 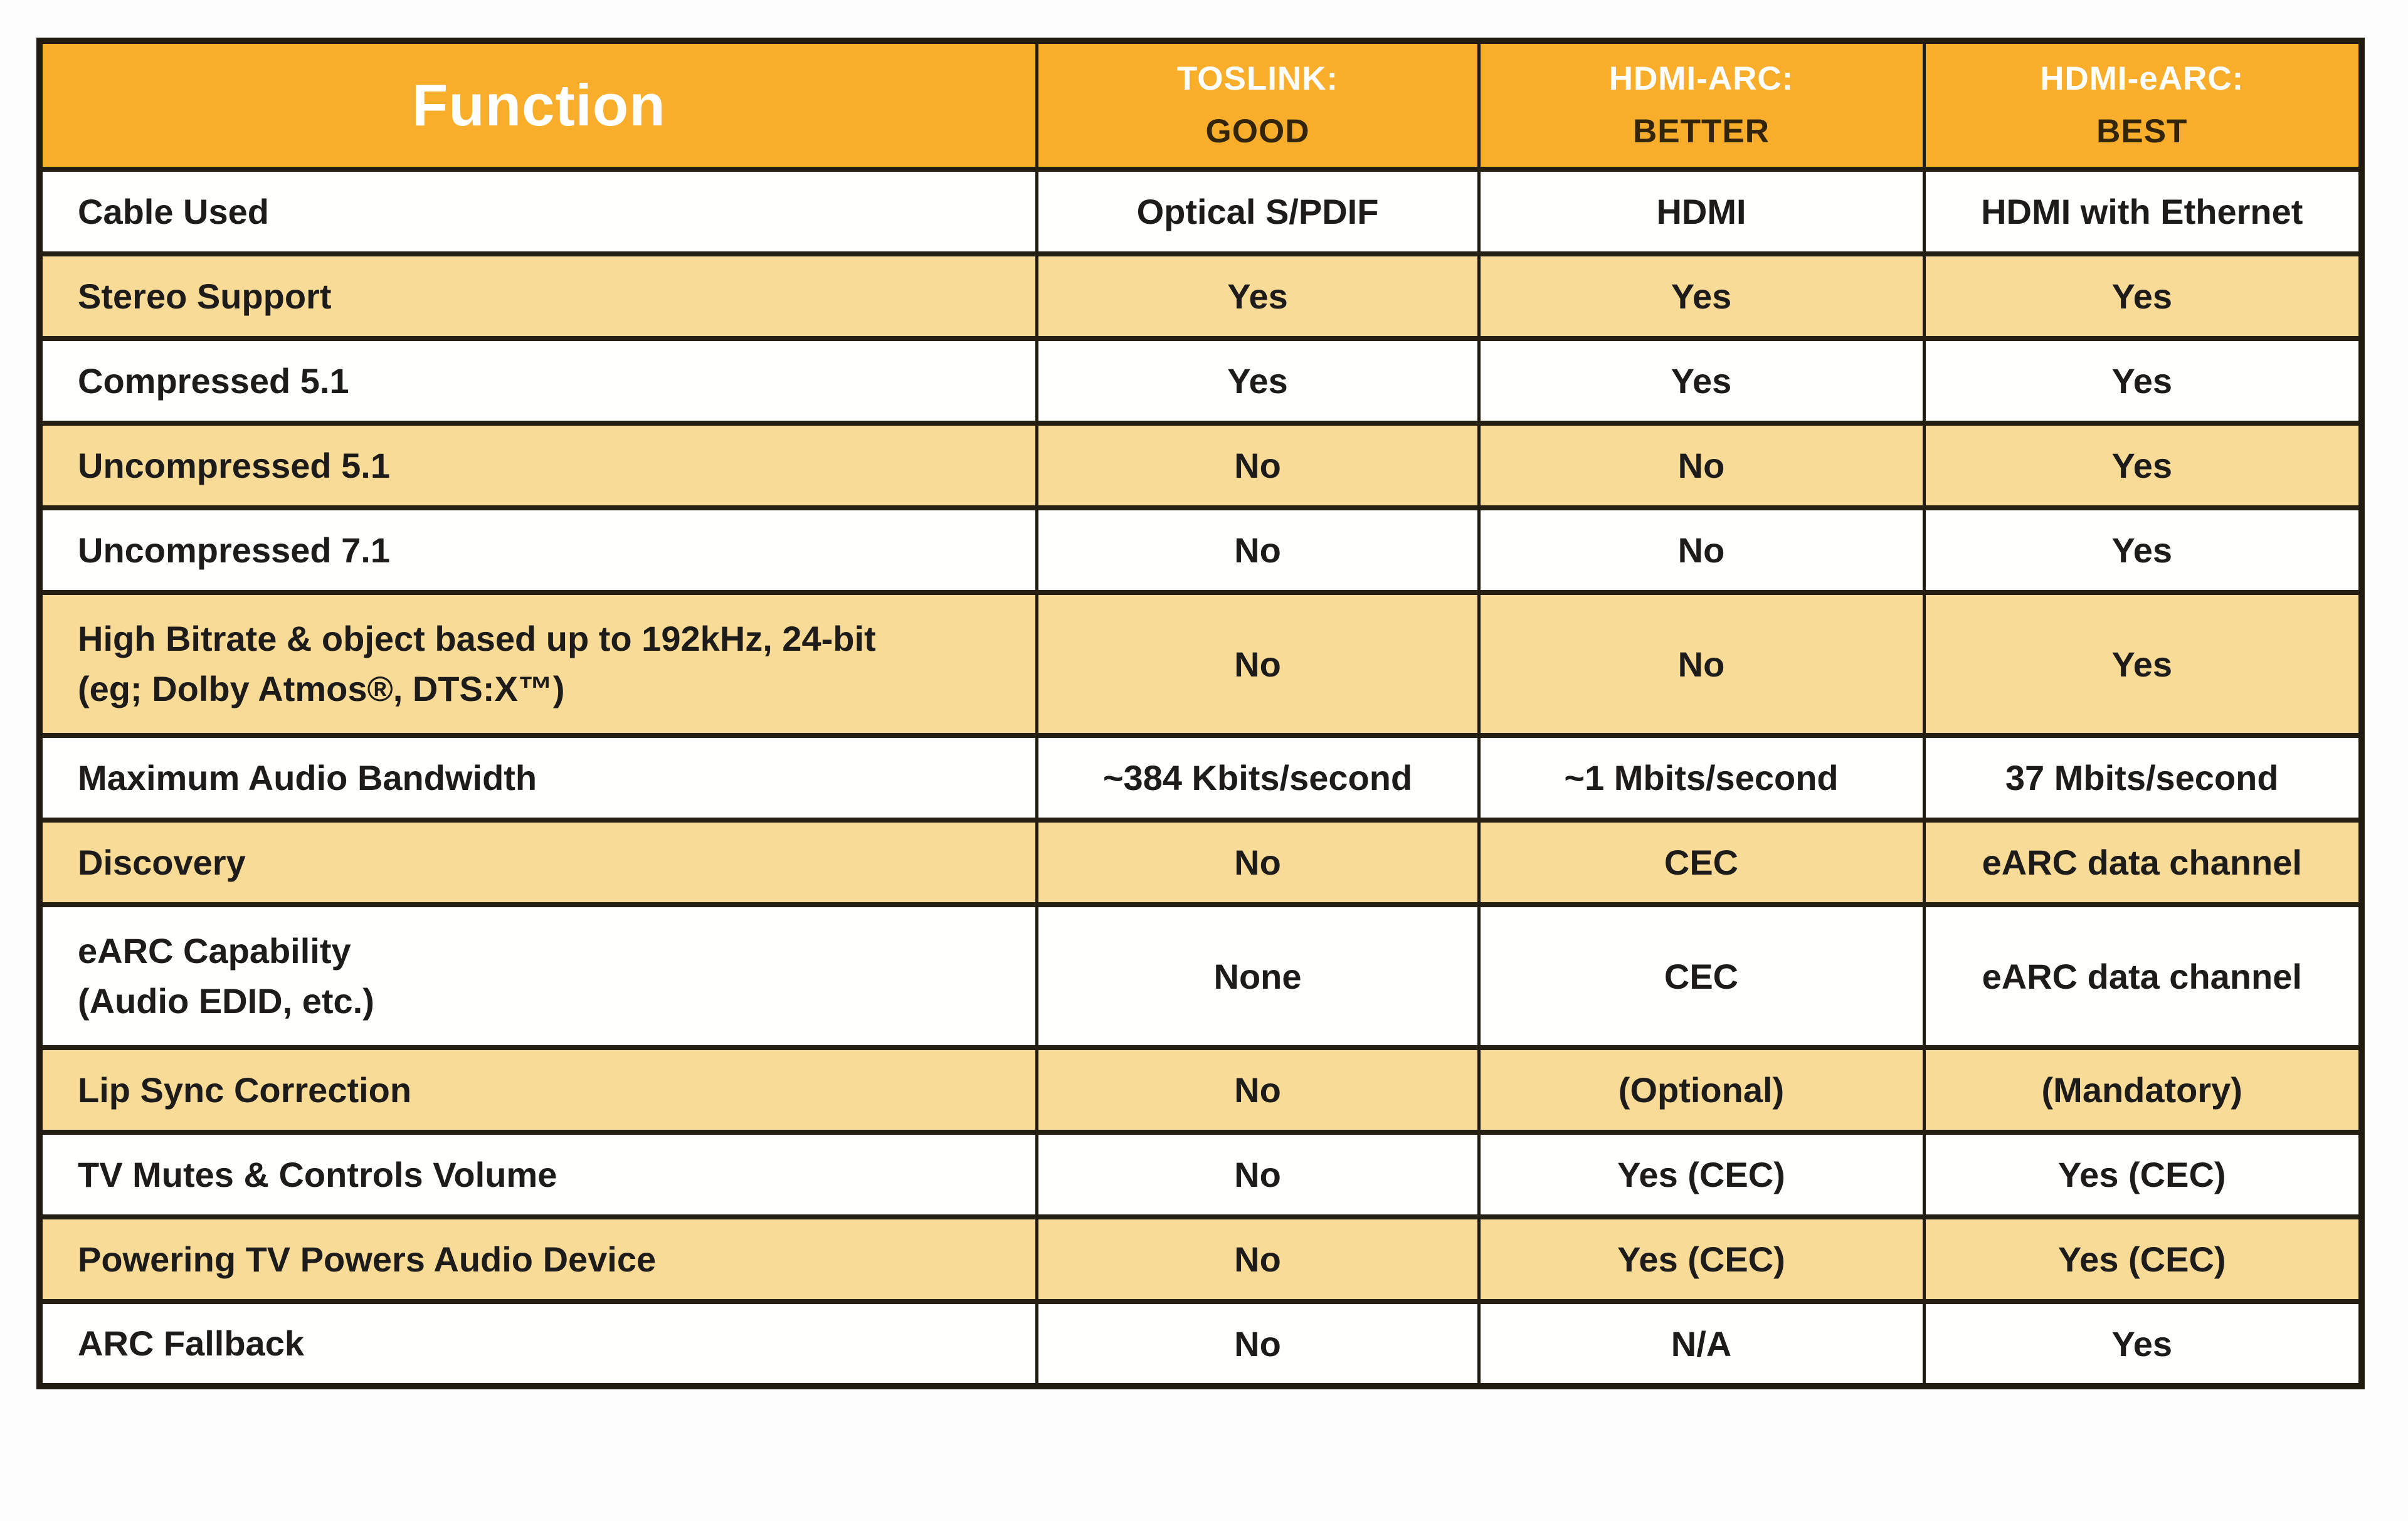 What do you see at coordinates (2142, 1090) in the screenshot?
I see `hdmi-earc-cell: (Mandatory)` at bounding box center [2142, 1090].